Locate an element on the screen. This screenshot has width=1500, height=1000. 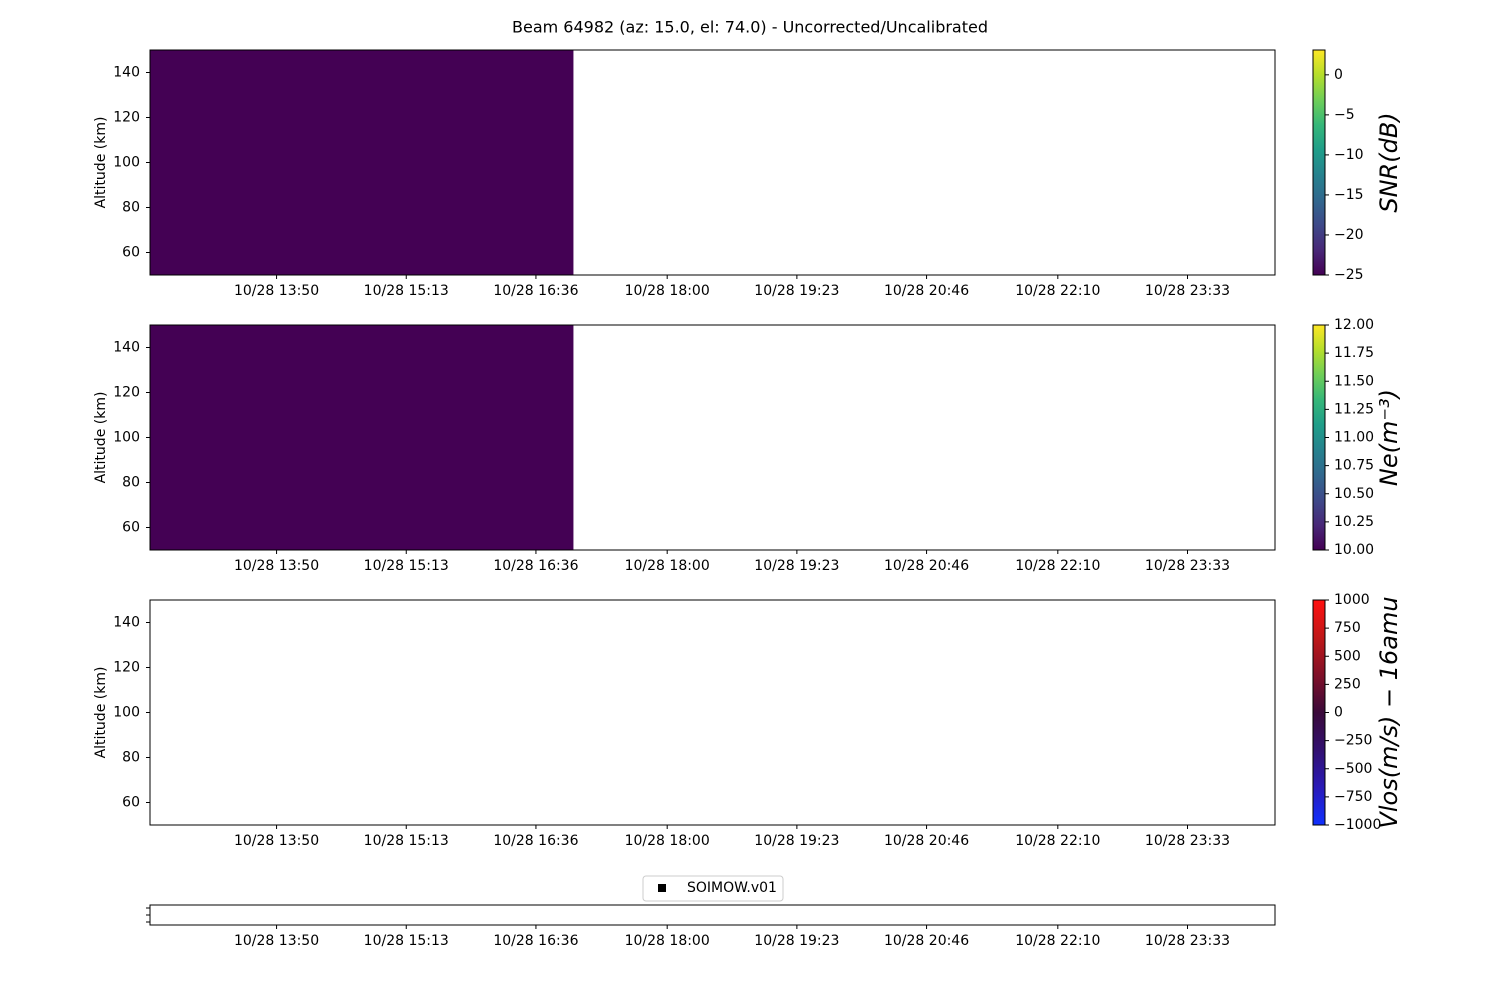
colorbar-label: Vlos(m/s) − 16amu is located at coordinates (1389, 712).